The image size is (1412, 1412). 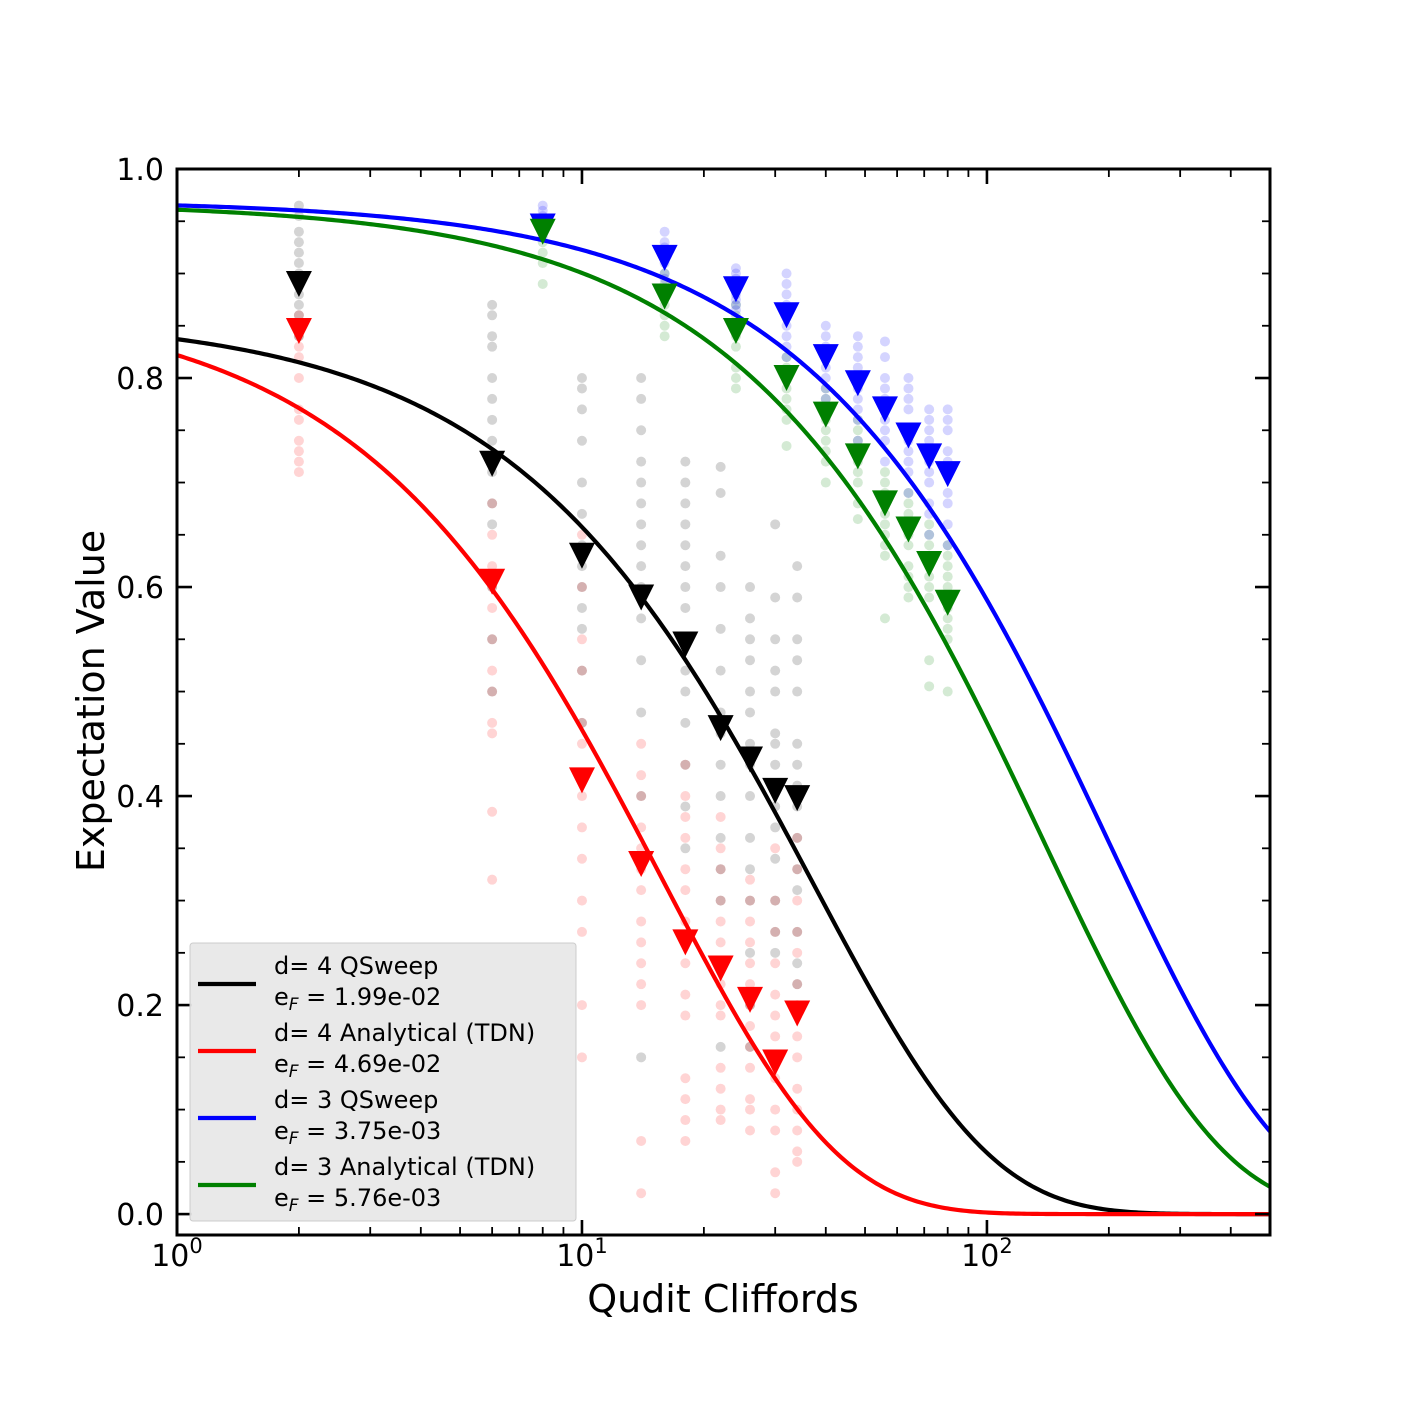 What do you see at coordinates (383, 1082) in the screenshot?
I see `legend-box` at bounding box center [383, 1082].